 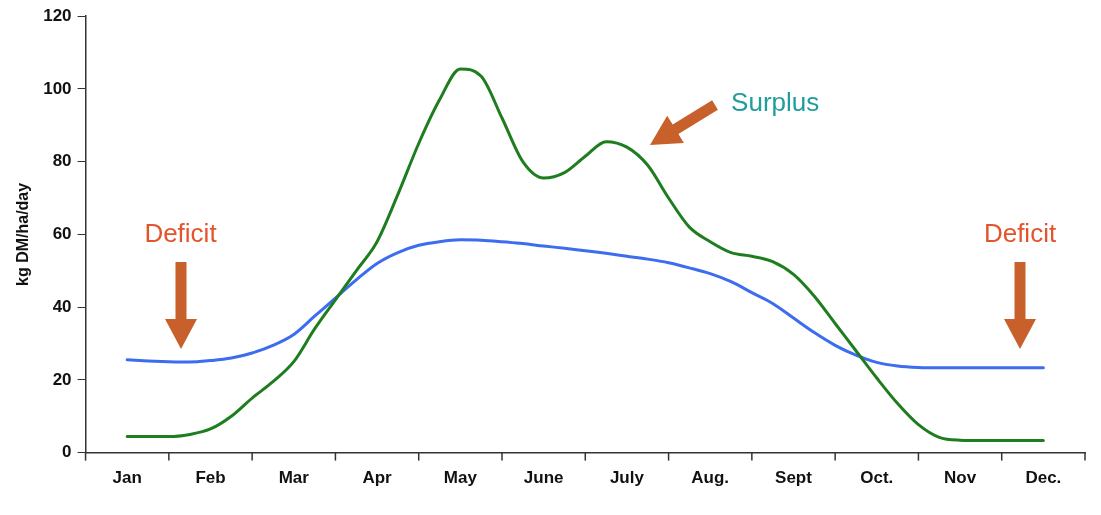 I want to click on y-tick-label: 60, so click(x=62, y=234).